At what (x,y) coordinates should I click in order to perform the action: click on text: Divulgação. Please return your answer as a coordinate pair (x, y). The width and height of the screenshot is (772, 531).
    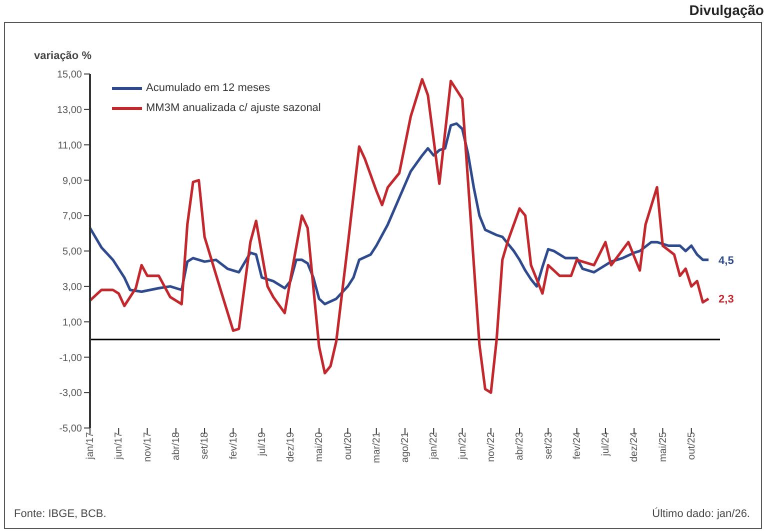
    Looking at the image, I should click on (726, 10).